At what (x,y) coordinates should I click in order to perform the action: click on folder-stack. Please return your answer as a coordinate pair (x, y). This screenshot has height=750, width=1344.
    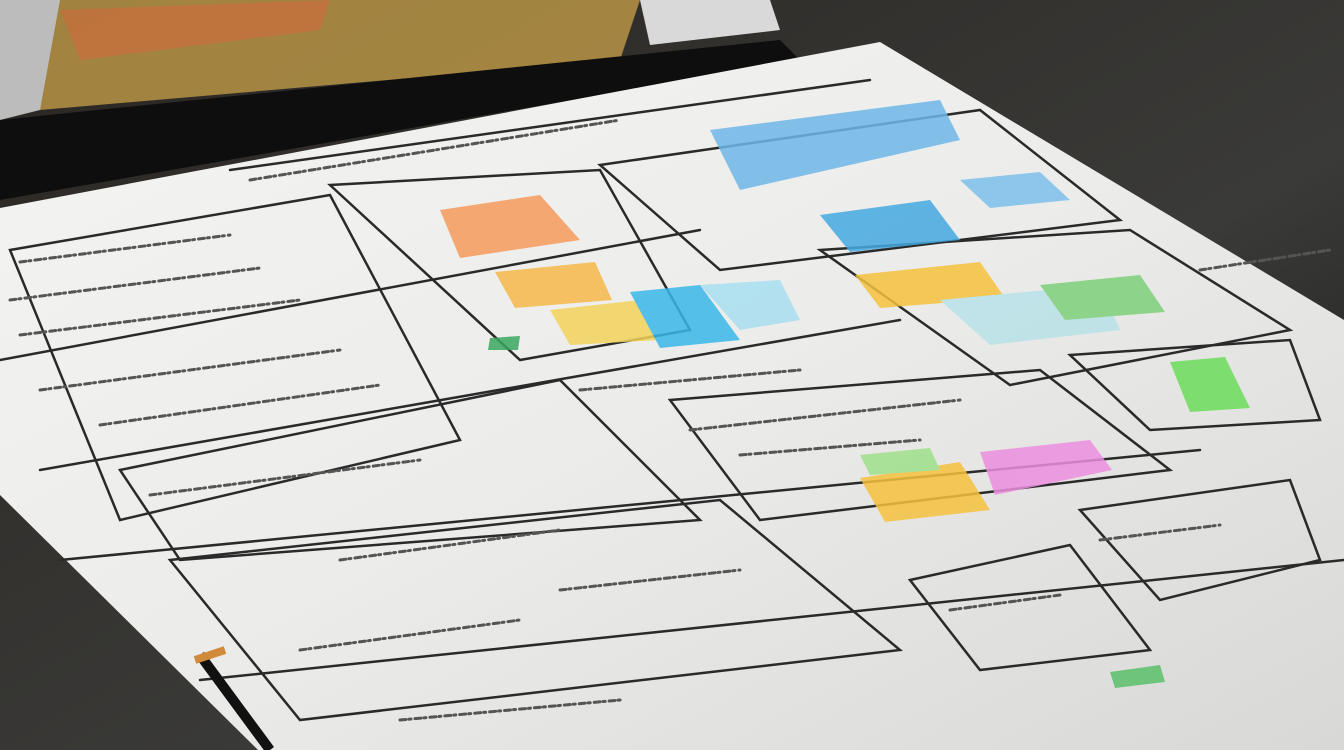
    Looking at the image, I should click on (30, 60).